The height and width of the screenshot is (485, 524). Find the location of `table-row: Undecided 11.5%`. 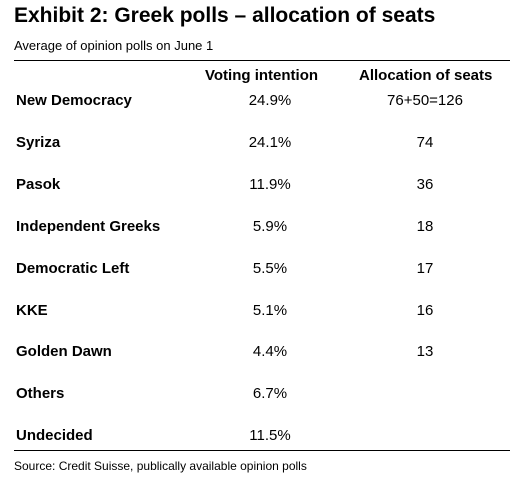

table-row: Undecided 11.5% is located at coordinates (262, 439).